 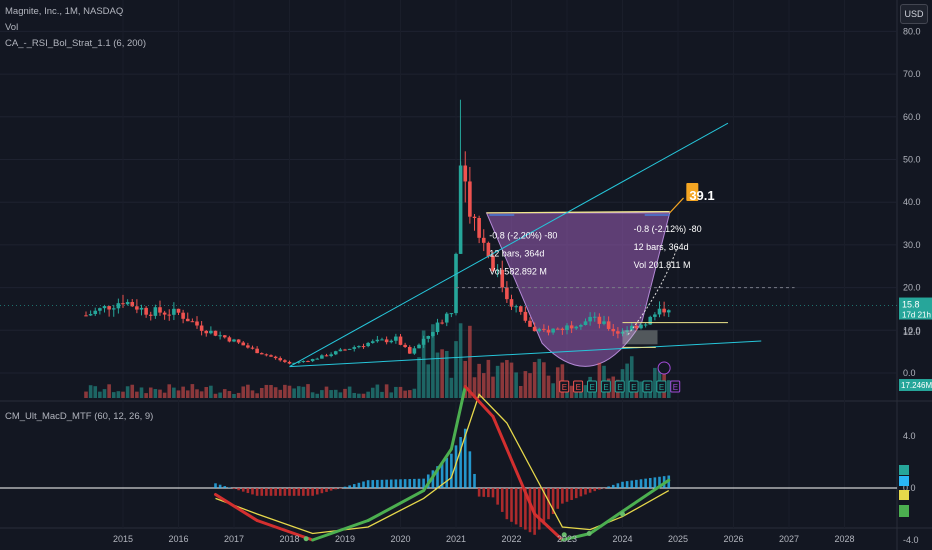 What do you see at coordinates (845, 539) in the screenshot?
I see `time-tick-label: 2028` at bounding box center [845, 539].